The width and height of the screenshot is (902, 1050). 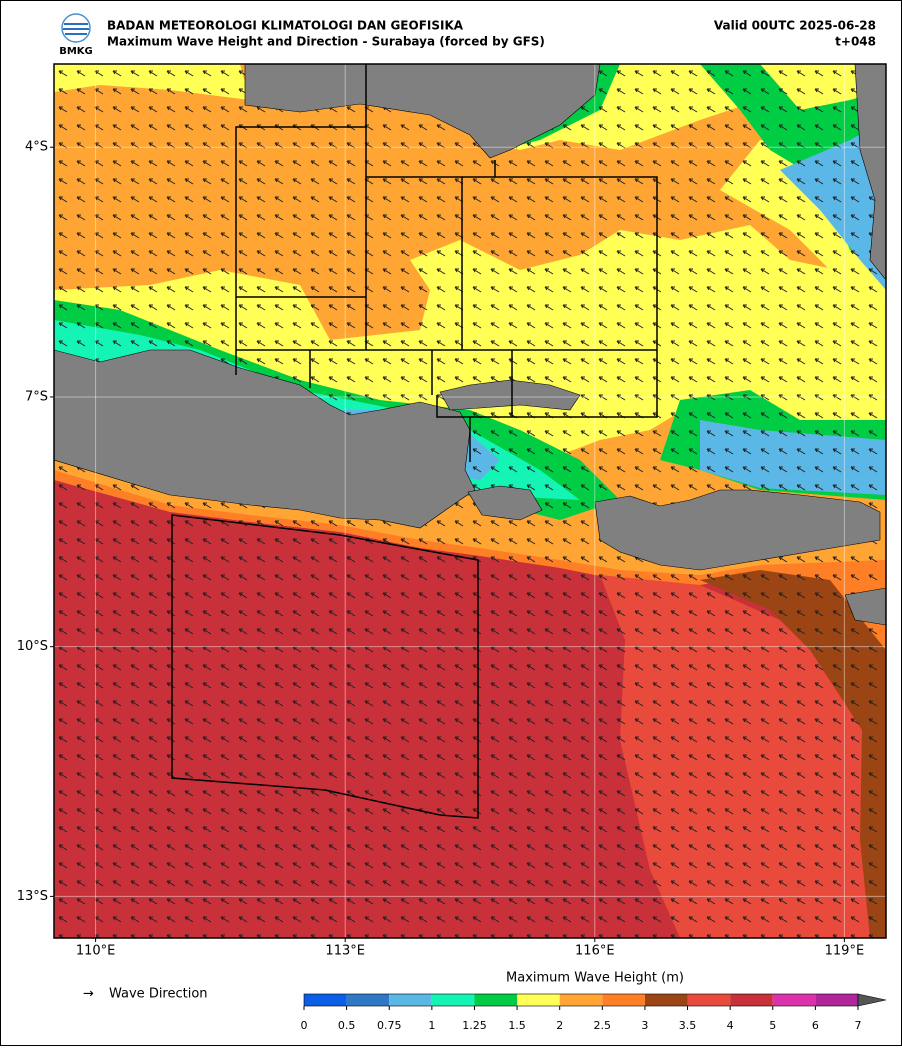 I want to click on legend-label: Wave Direction, so click(x=158, y=994).